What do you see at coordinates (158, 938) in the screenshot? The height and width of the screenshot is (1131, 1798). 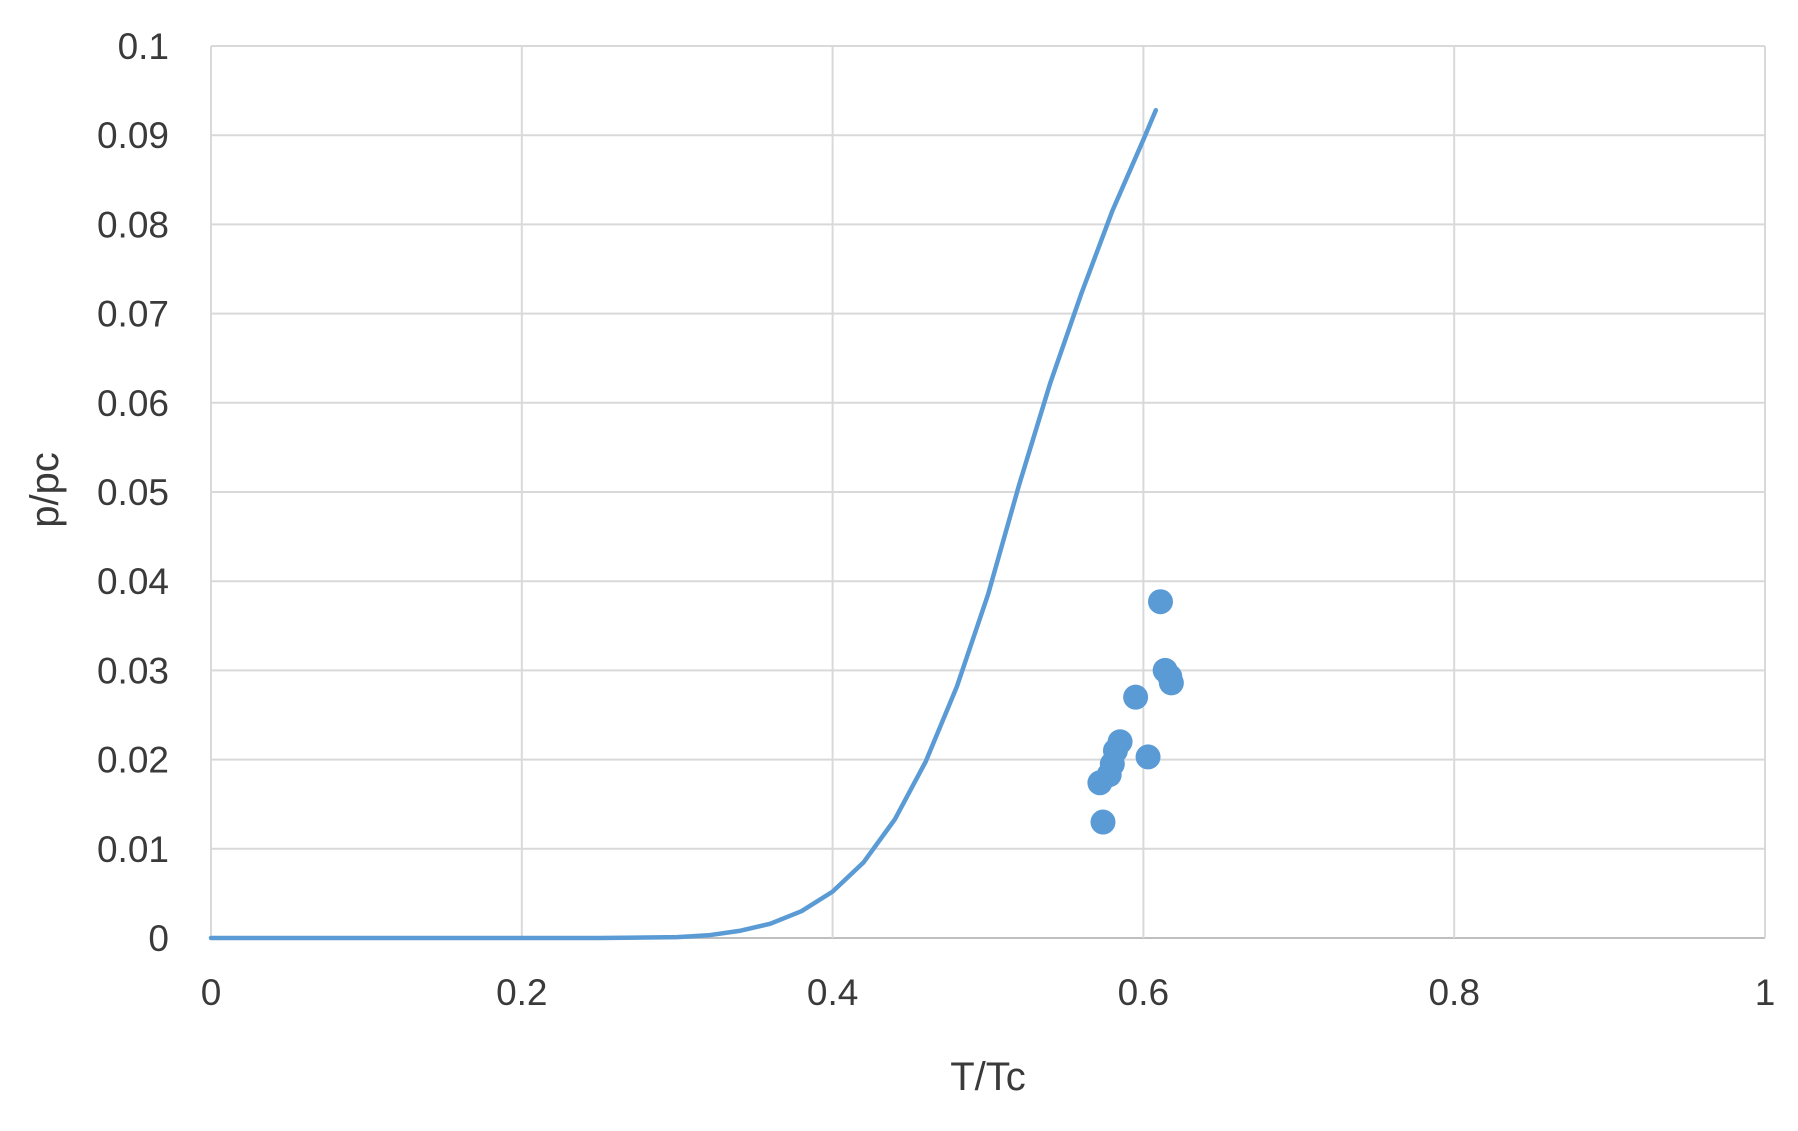 I see `y-tick-label: 0` at bounding box center [158, 938].